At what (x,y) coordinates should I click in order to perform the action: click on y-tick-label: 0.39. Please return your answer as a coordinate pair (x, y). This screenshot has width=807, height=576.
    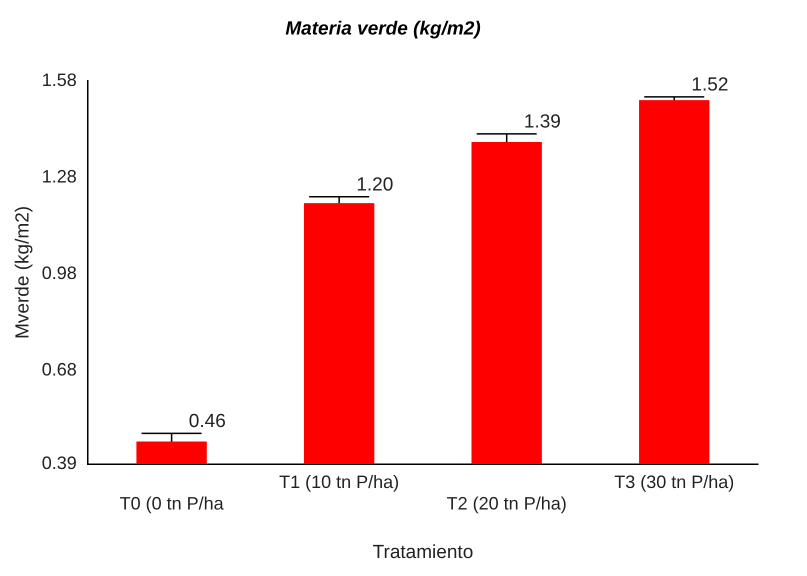
    Looking at the image, I should click on (59, 462).